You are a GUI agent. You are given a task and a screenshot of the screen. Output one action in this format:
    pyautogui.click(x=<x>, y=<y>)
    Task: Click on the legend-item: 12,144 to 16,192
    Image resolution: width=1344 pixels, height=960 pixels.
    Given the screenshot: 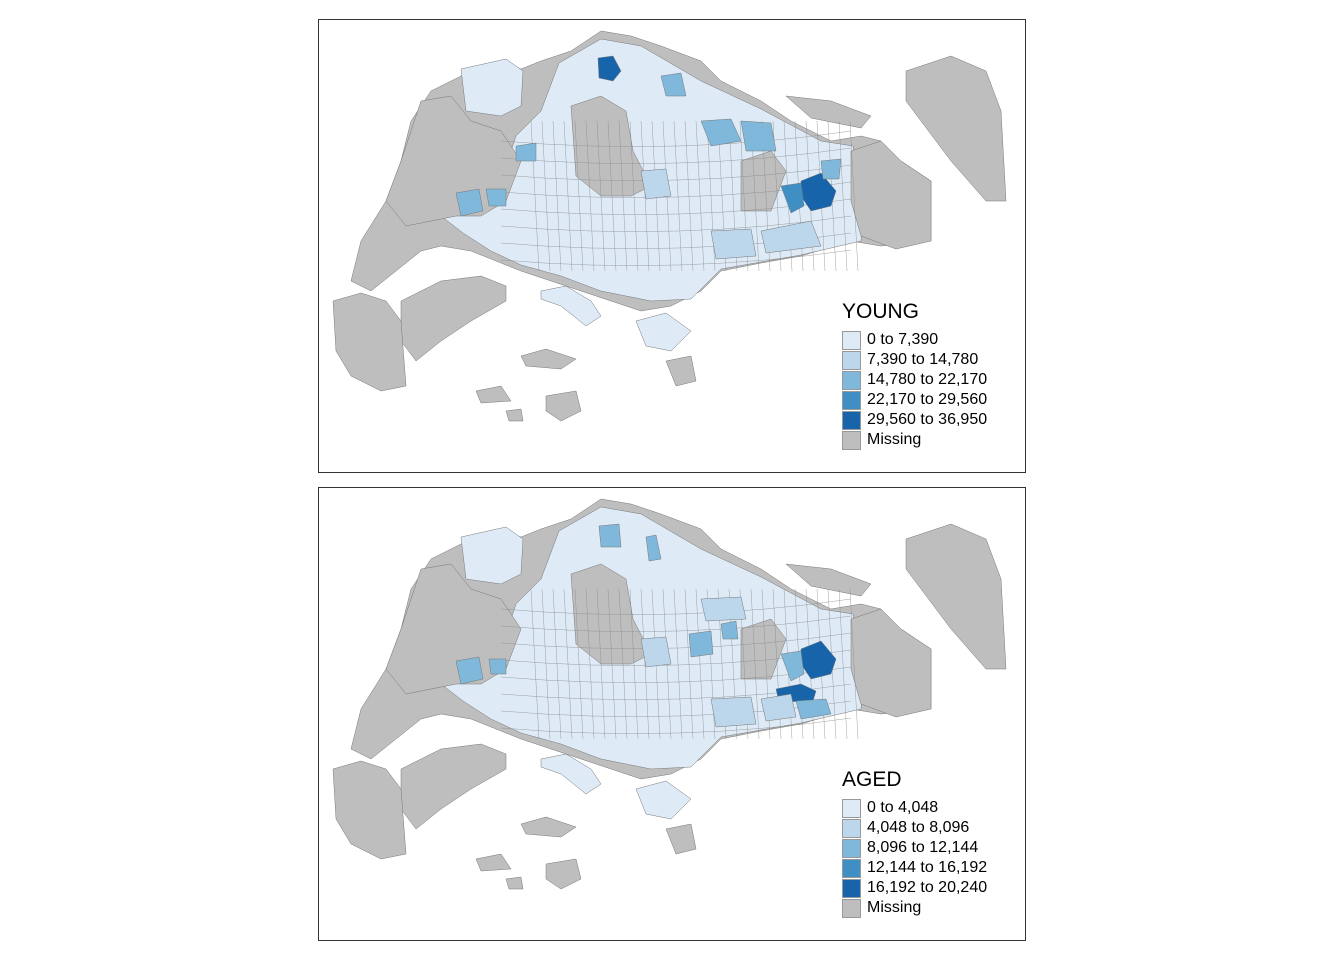 What is the action you would take?
    pyautogui.click(x=914, y=868)
    